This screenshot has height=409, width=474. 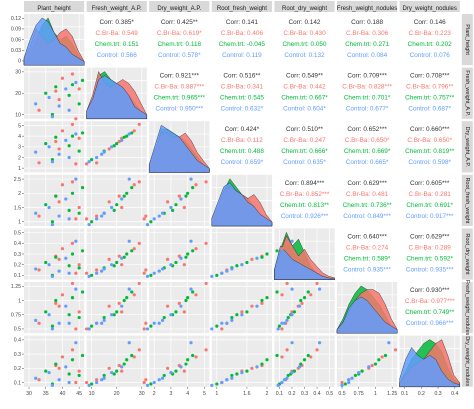 What do you see at coordinates (467, 147) in the screenshot?
I see `row-strip-label: Dry_weight_A.P.` at bounding box center [467, 147].